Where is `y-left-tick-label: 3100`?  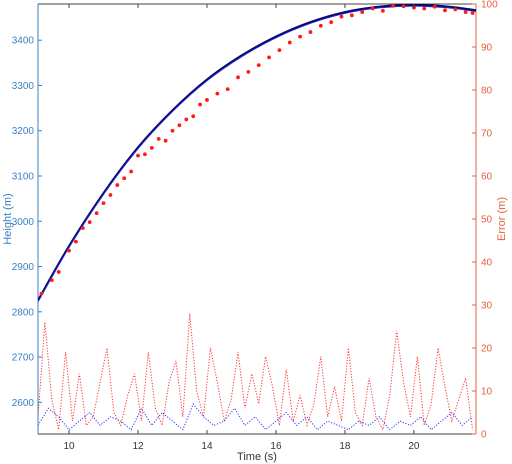 y-left-tick-label: 3100 is located at coordinates (23, 177).